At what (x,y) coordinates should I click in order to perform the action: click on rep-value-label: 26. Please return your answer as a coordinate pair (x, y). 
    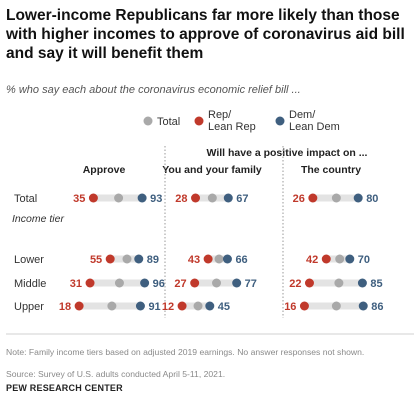
    Looking at the image, I should click on (299, 199).